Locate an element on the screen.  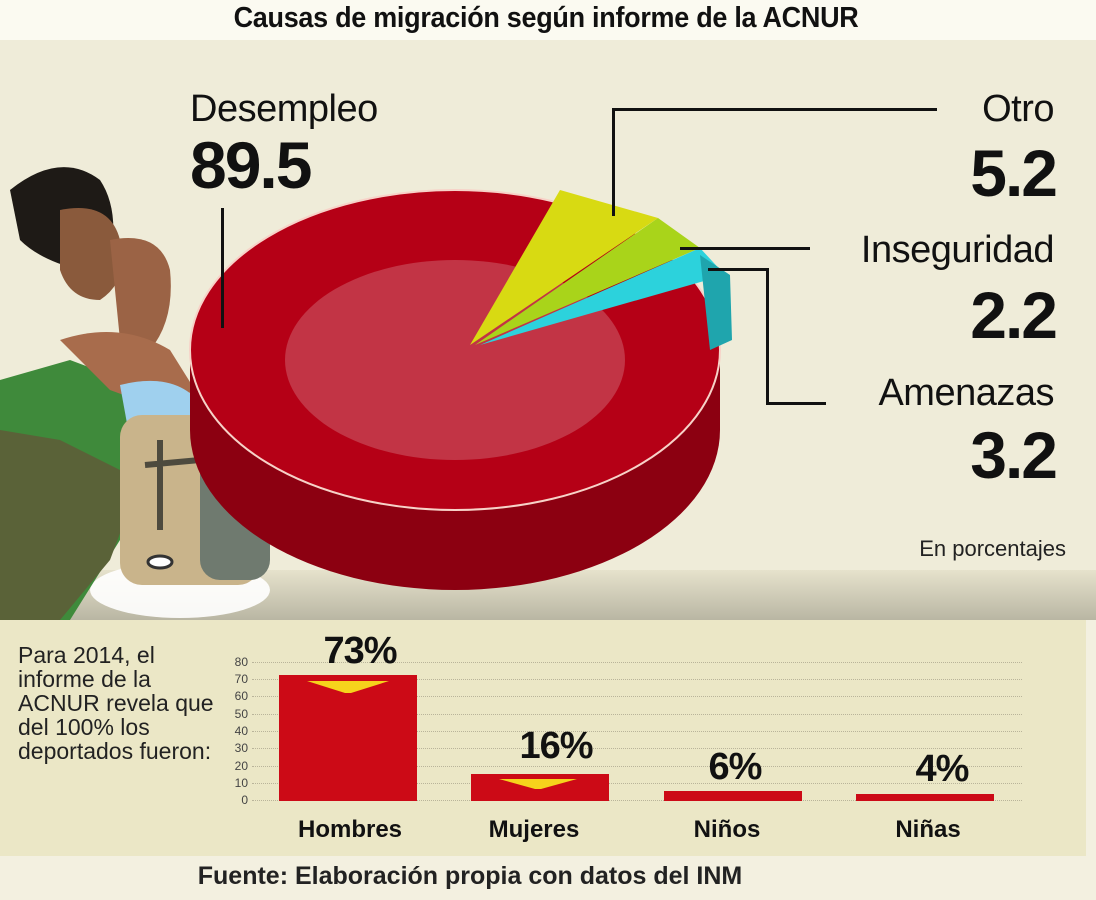
y-tick: 10 is located at coordinates (241, 783).